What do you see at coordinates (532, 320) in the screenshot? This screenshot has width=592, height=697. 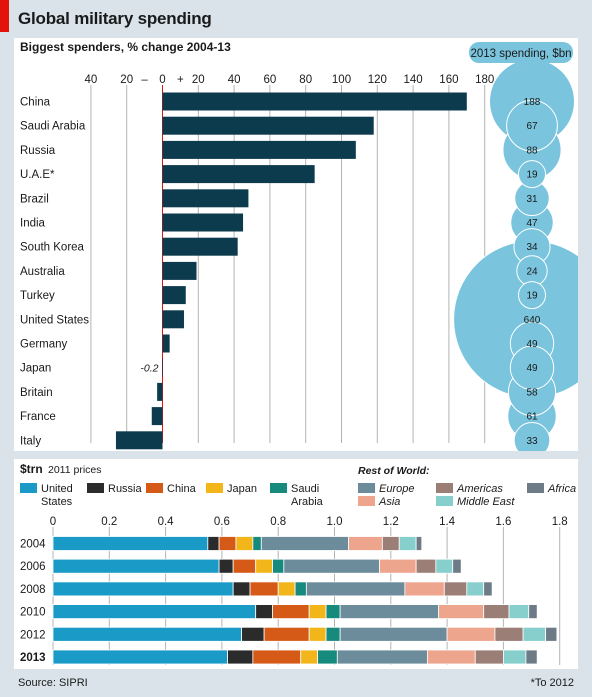 I see `spending-value-label: 640` at bounding box center [532, 320].